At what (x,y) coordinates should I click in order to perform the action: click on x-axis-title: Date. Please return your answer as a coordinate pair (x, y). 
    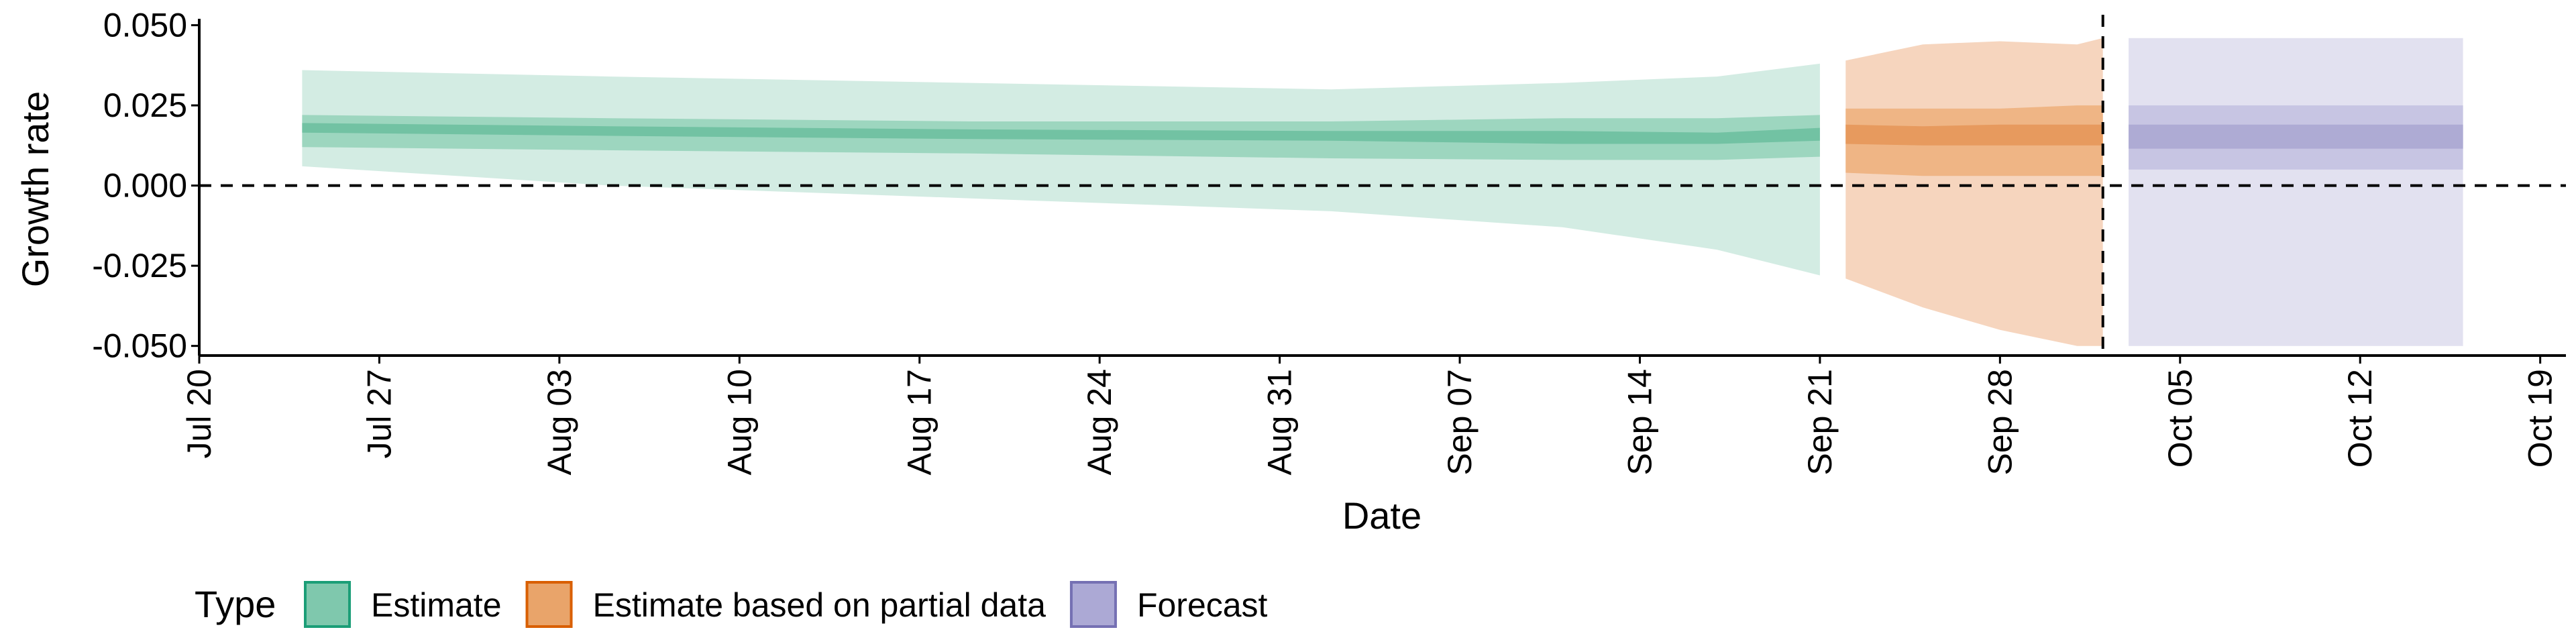
    Looking at the image, I should click on (1381, 515).